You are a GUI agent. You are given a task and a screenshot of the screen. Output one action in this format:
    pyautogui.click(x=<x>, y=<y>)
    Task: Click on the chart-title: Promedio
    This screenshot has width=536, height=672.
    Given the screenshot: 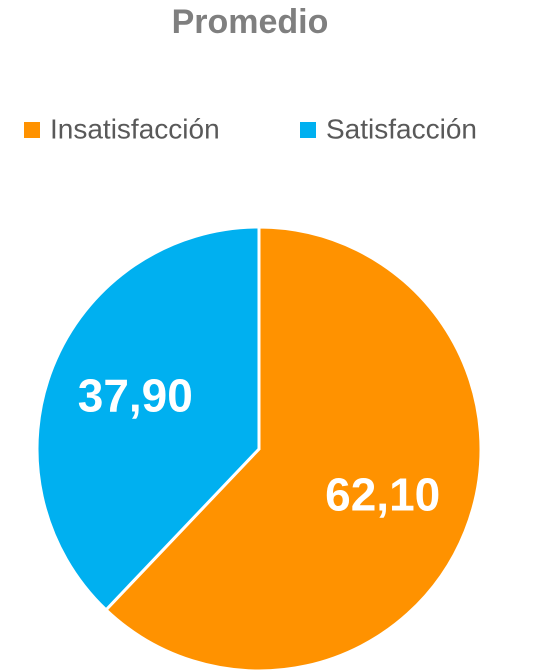 What is the action you would take?
    pyautogui.click(x=250, y=22)
    